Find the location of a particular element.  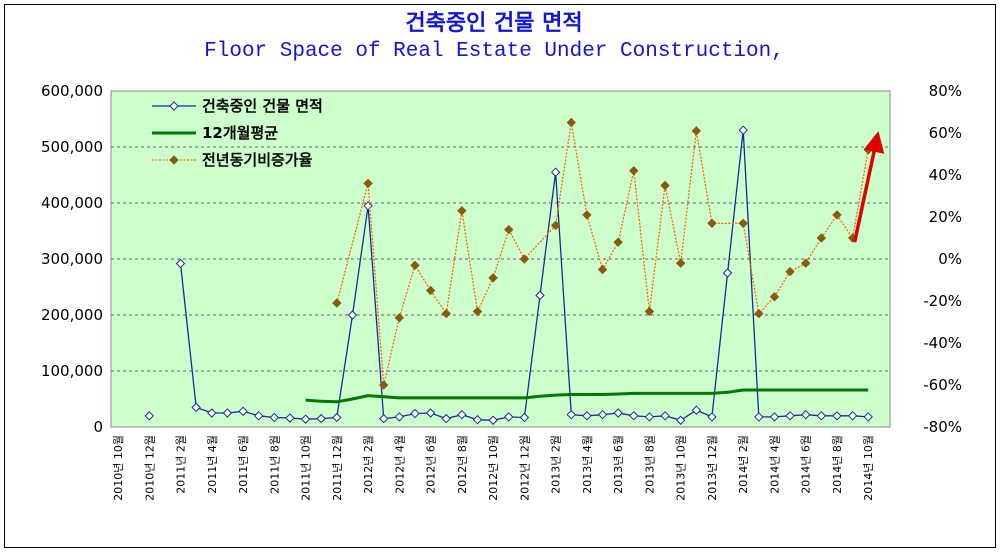

legend-label: 전년동기비증가율 is located at coordinates (257, 160).